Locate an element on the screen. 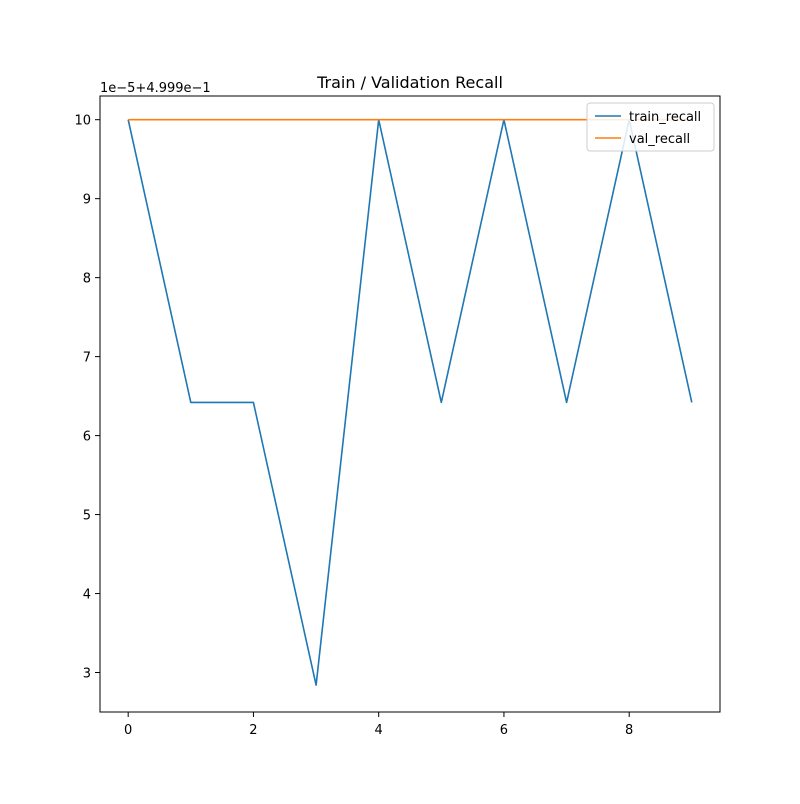 This screenshot has width=800, height=804. legend-box is located at coordinates (650, 127).